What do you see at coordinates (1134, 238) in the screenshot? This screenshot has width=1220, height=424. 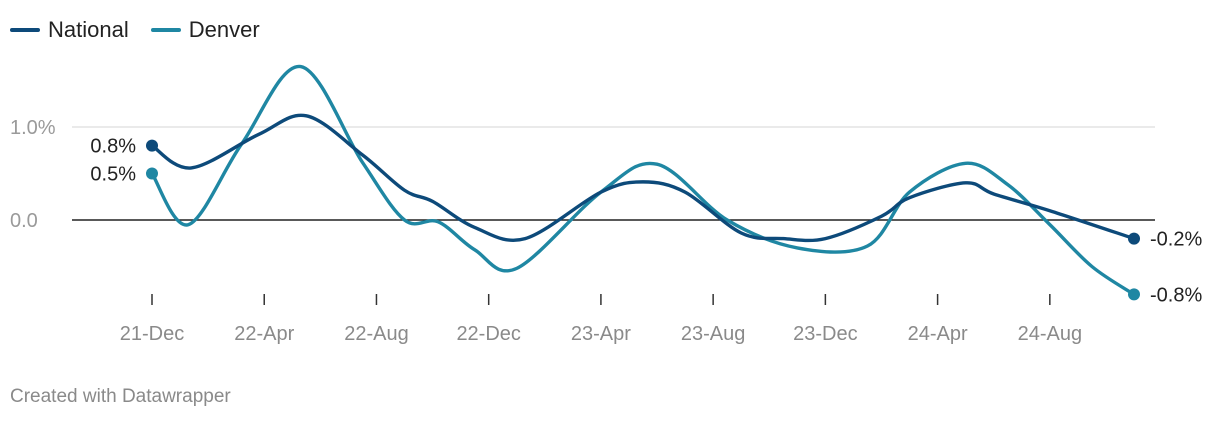 I see `end-point-national` at bounding box center [1134, 238].